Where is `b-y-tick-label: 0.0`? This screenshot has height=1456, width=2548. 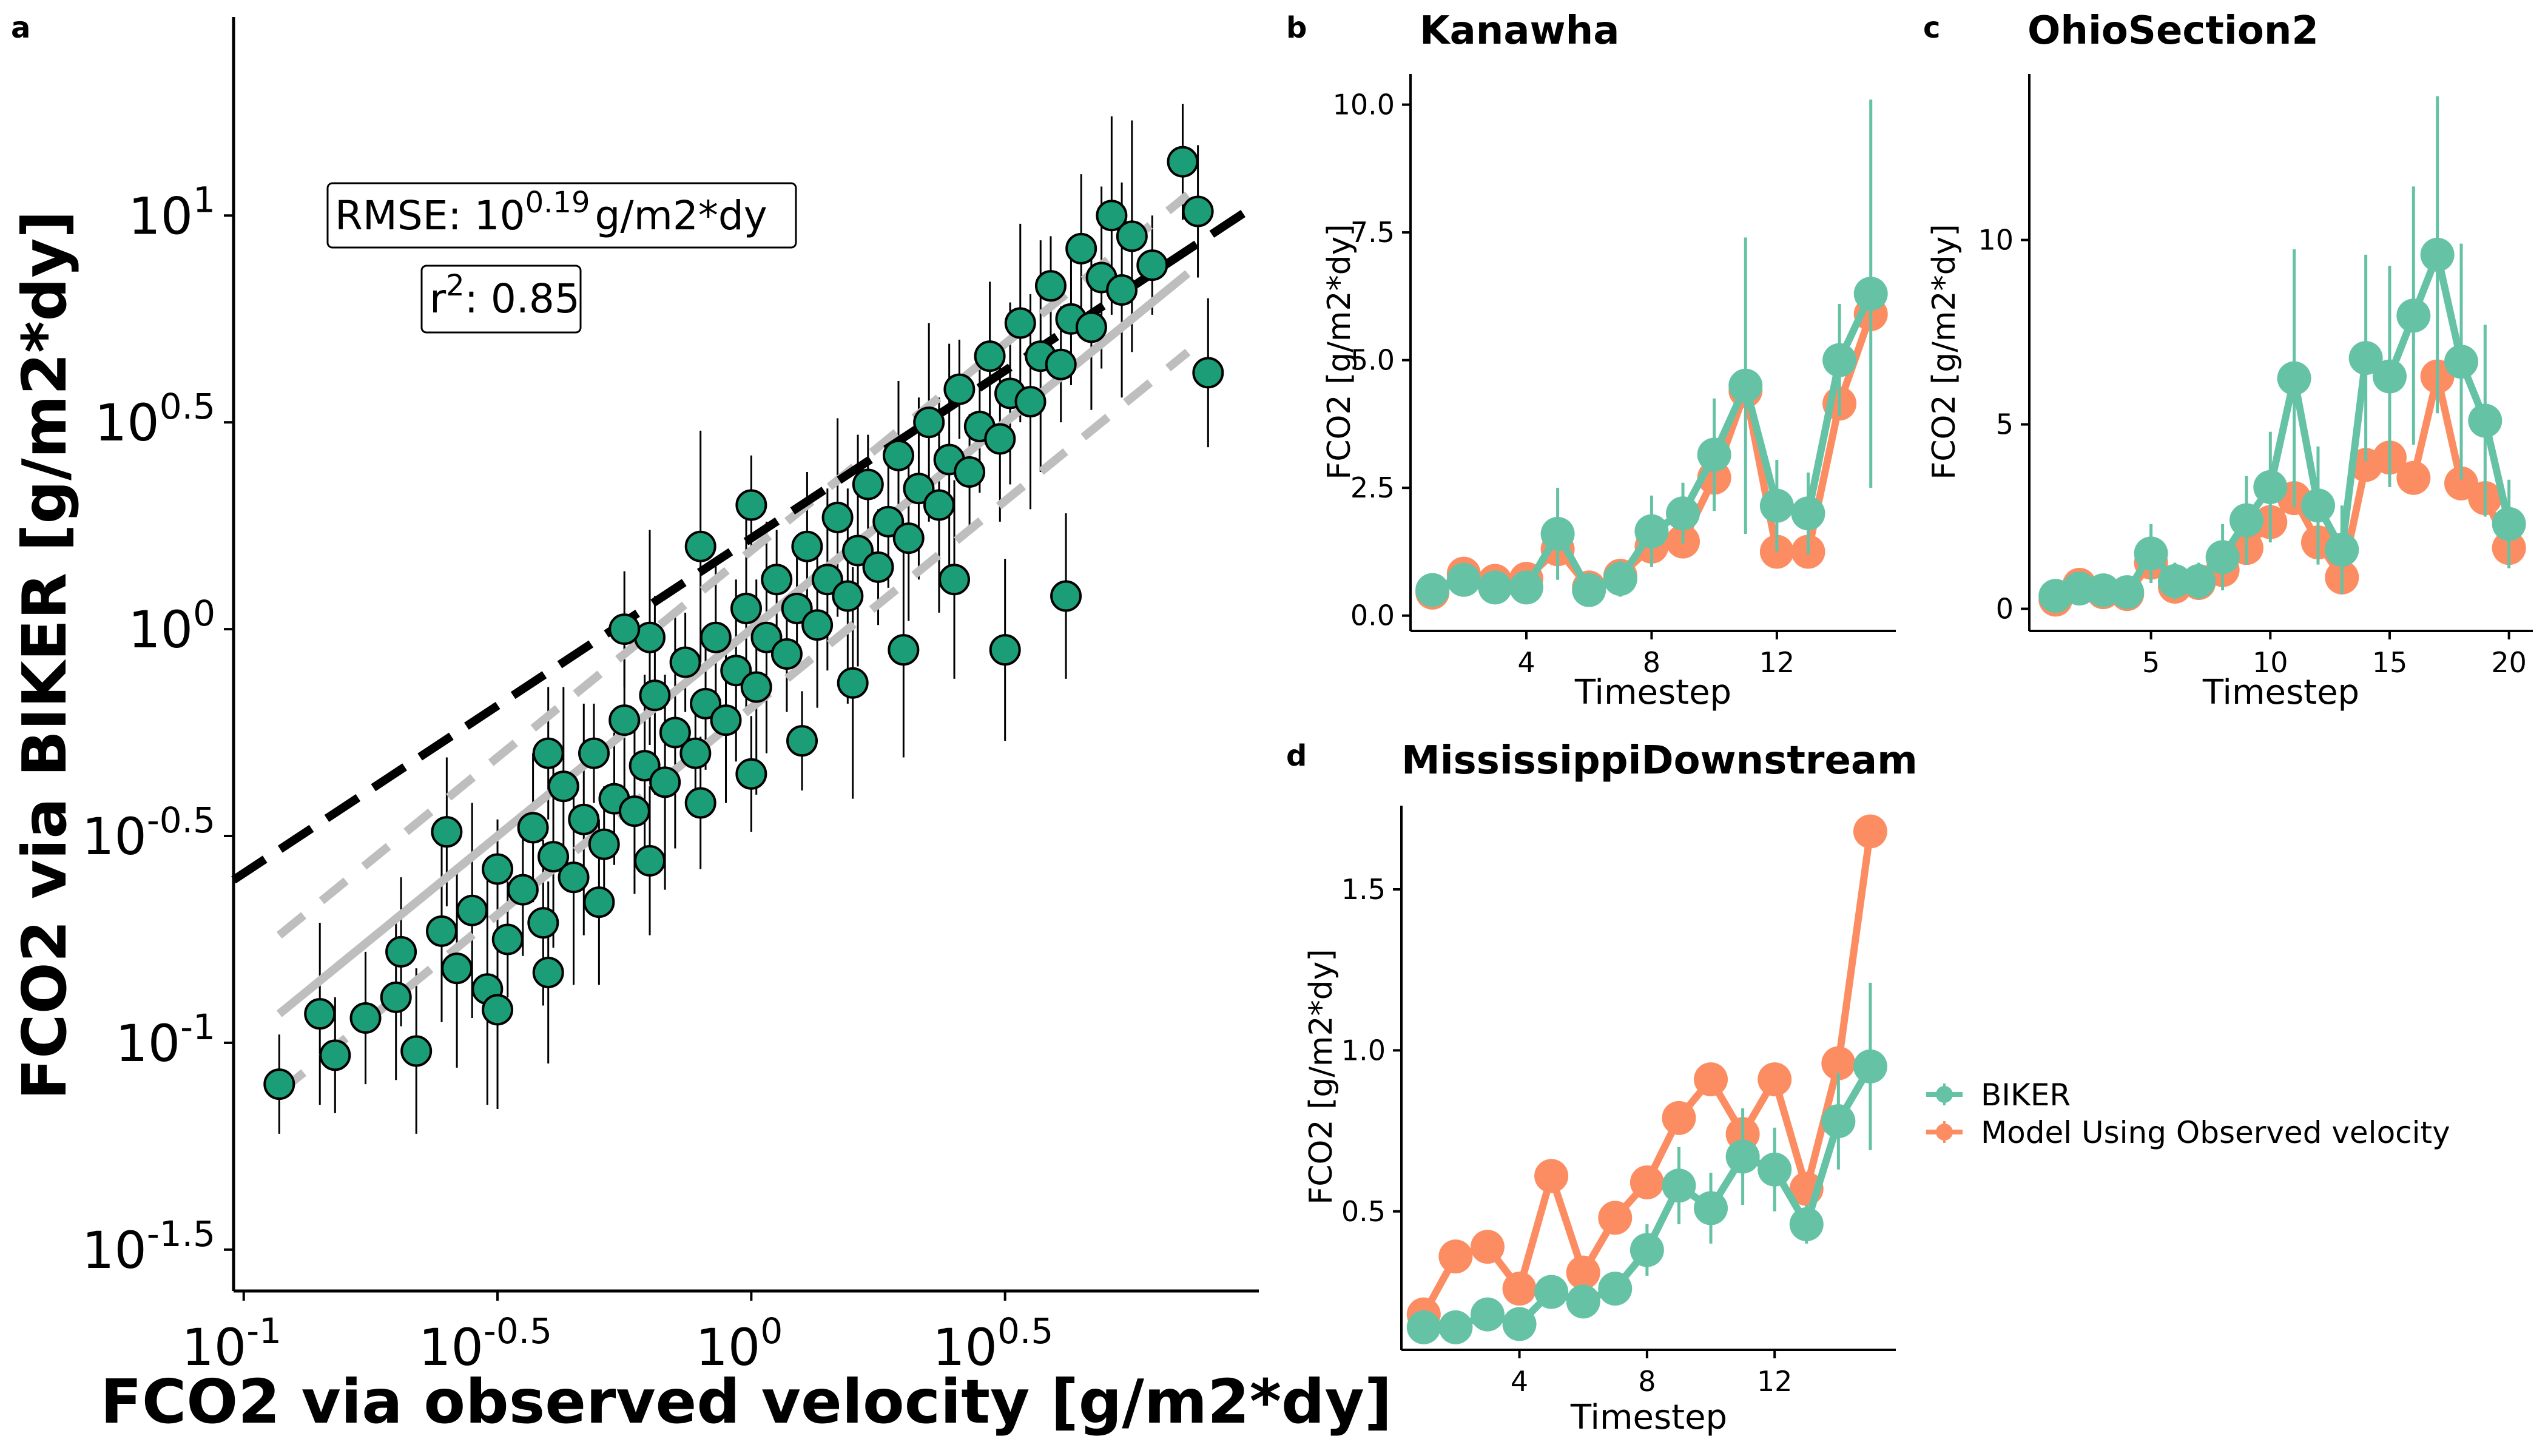 b-y-tick-label: 0.0 is located at coordinates (1372, 615).